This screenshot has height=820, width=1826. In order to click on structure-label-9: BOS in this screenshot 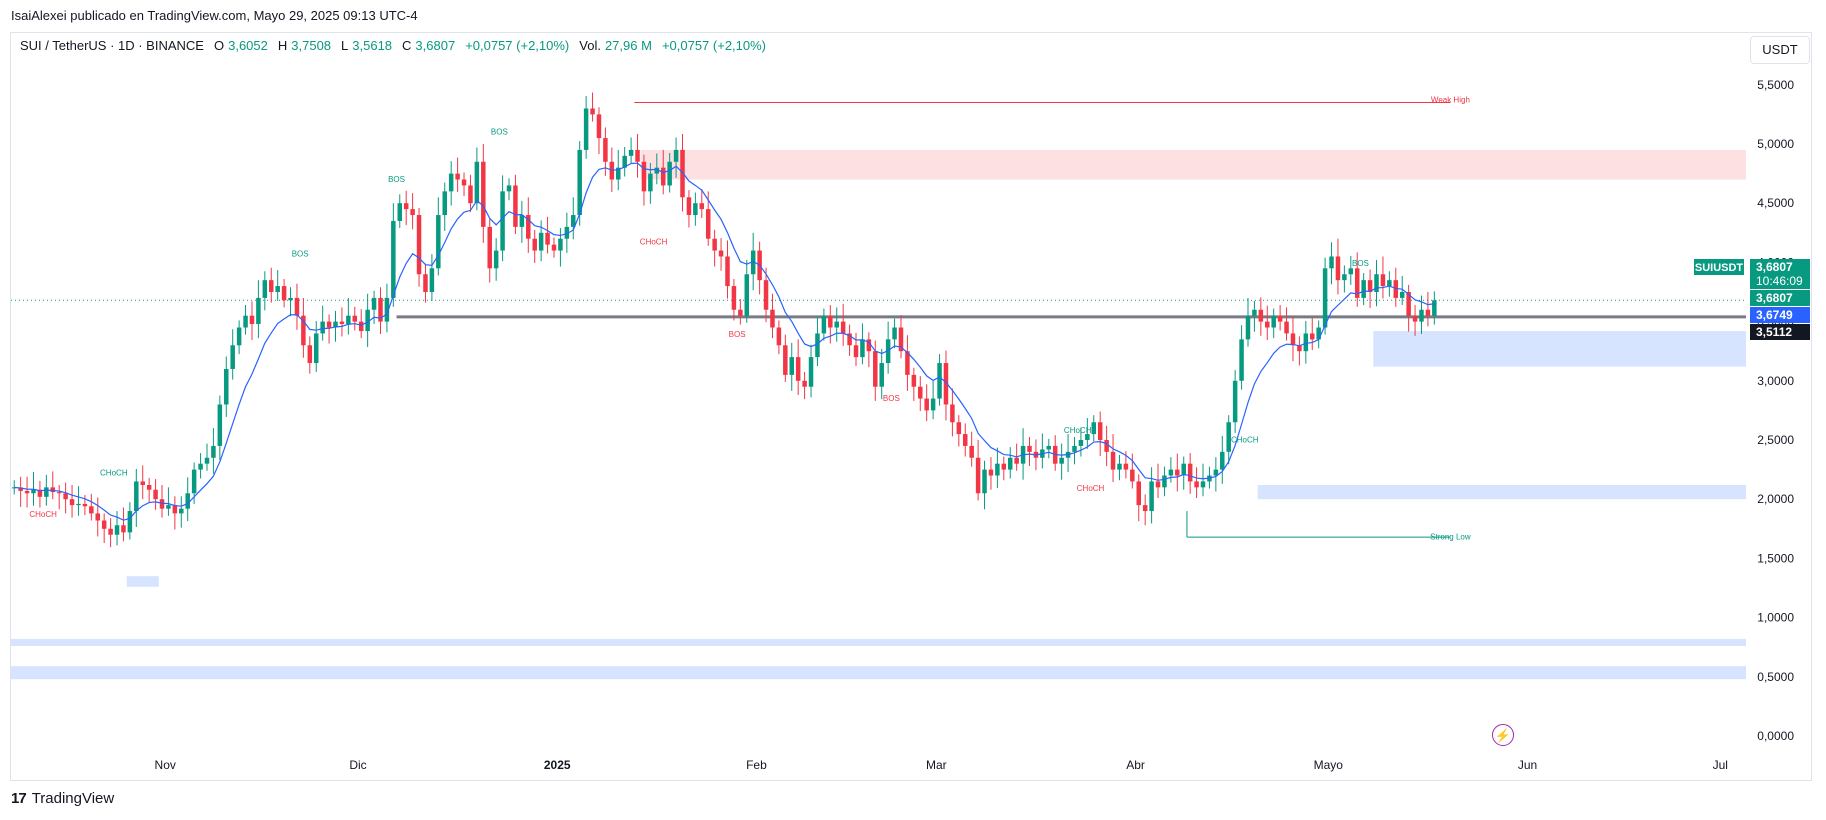, I will do `click(891, 398)`.